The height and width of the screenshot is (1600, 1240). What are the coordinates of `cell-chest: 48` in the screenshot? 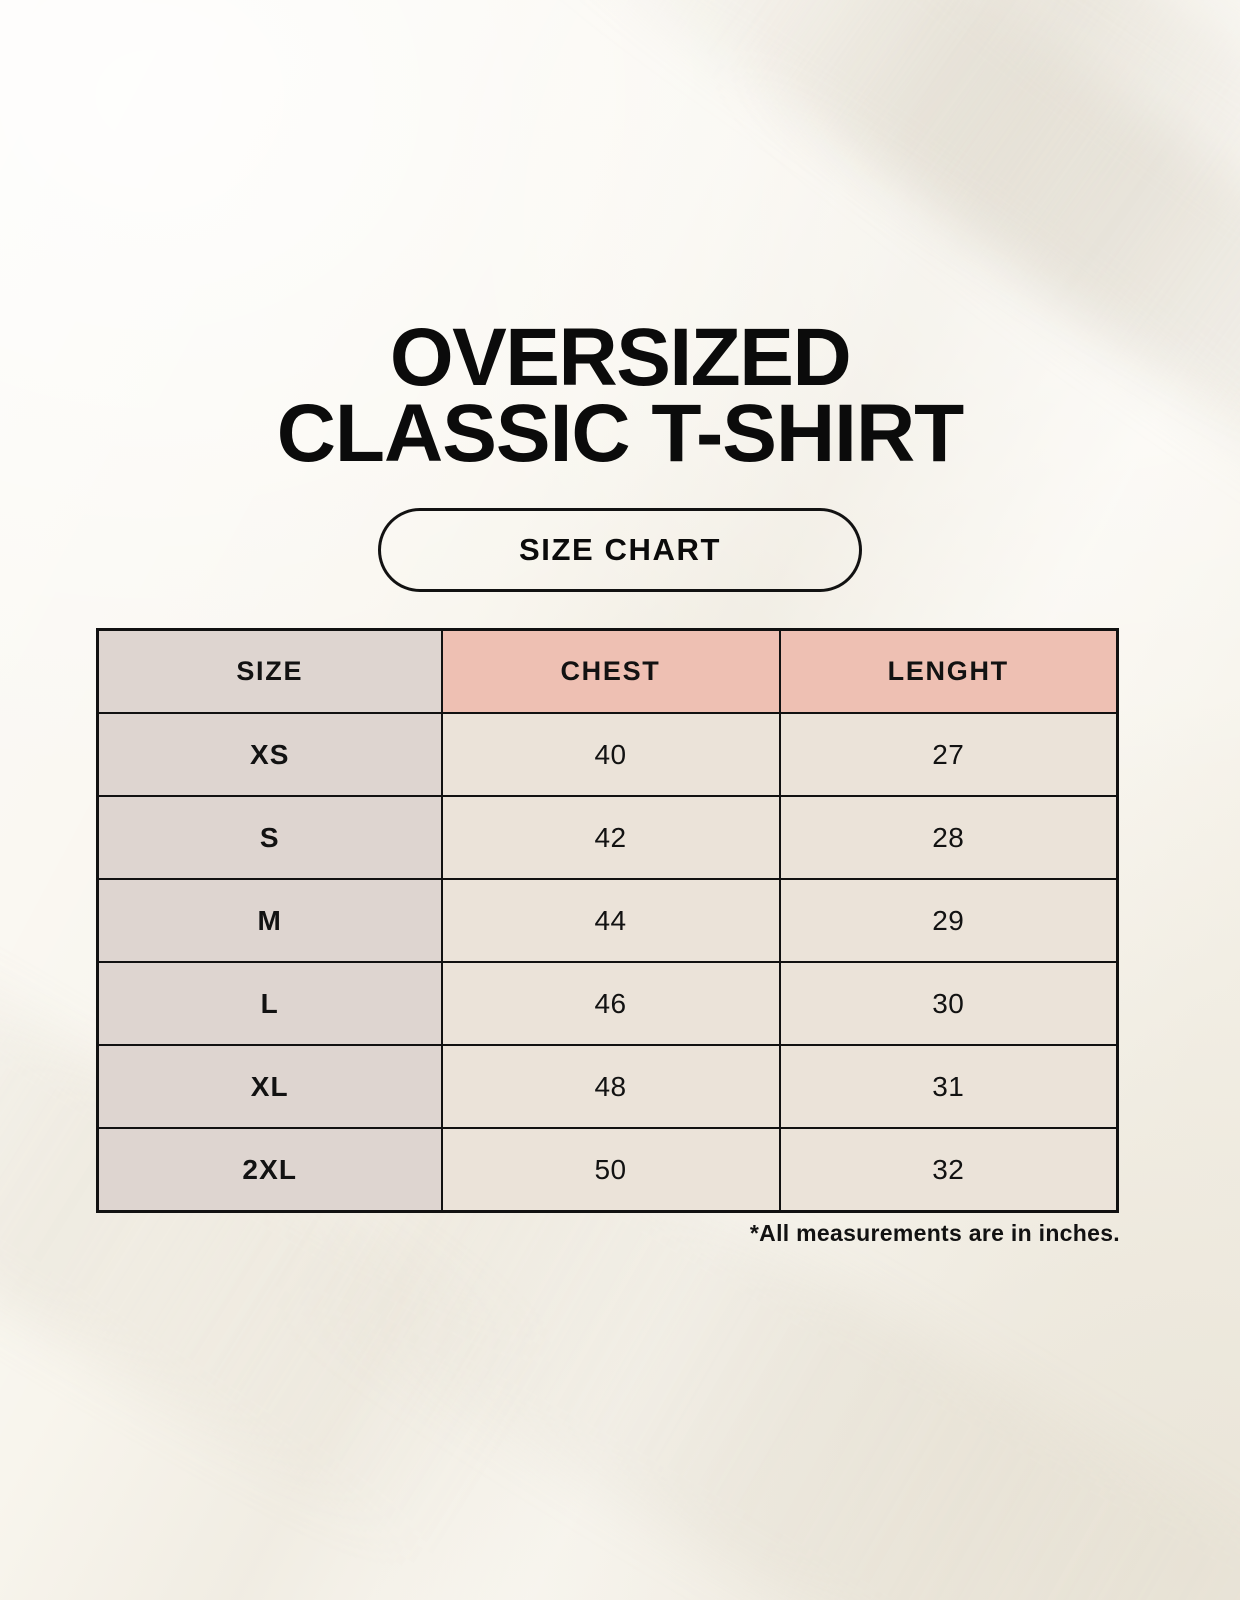 It's located at (610, 1086).